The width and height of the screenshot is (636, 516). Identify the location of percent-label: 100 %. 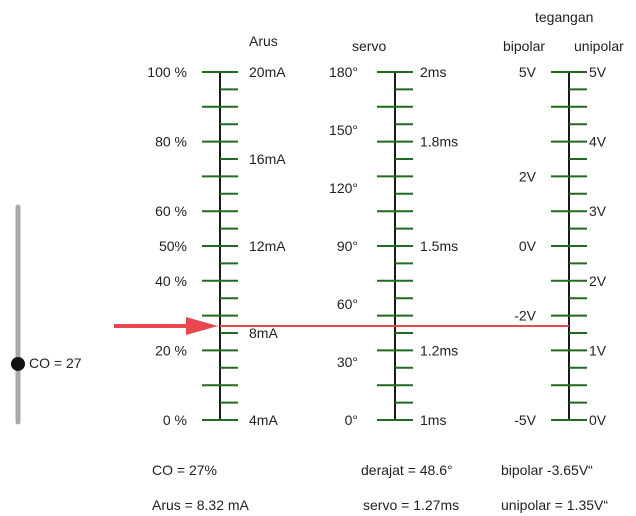
(167, 72).